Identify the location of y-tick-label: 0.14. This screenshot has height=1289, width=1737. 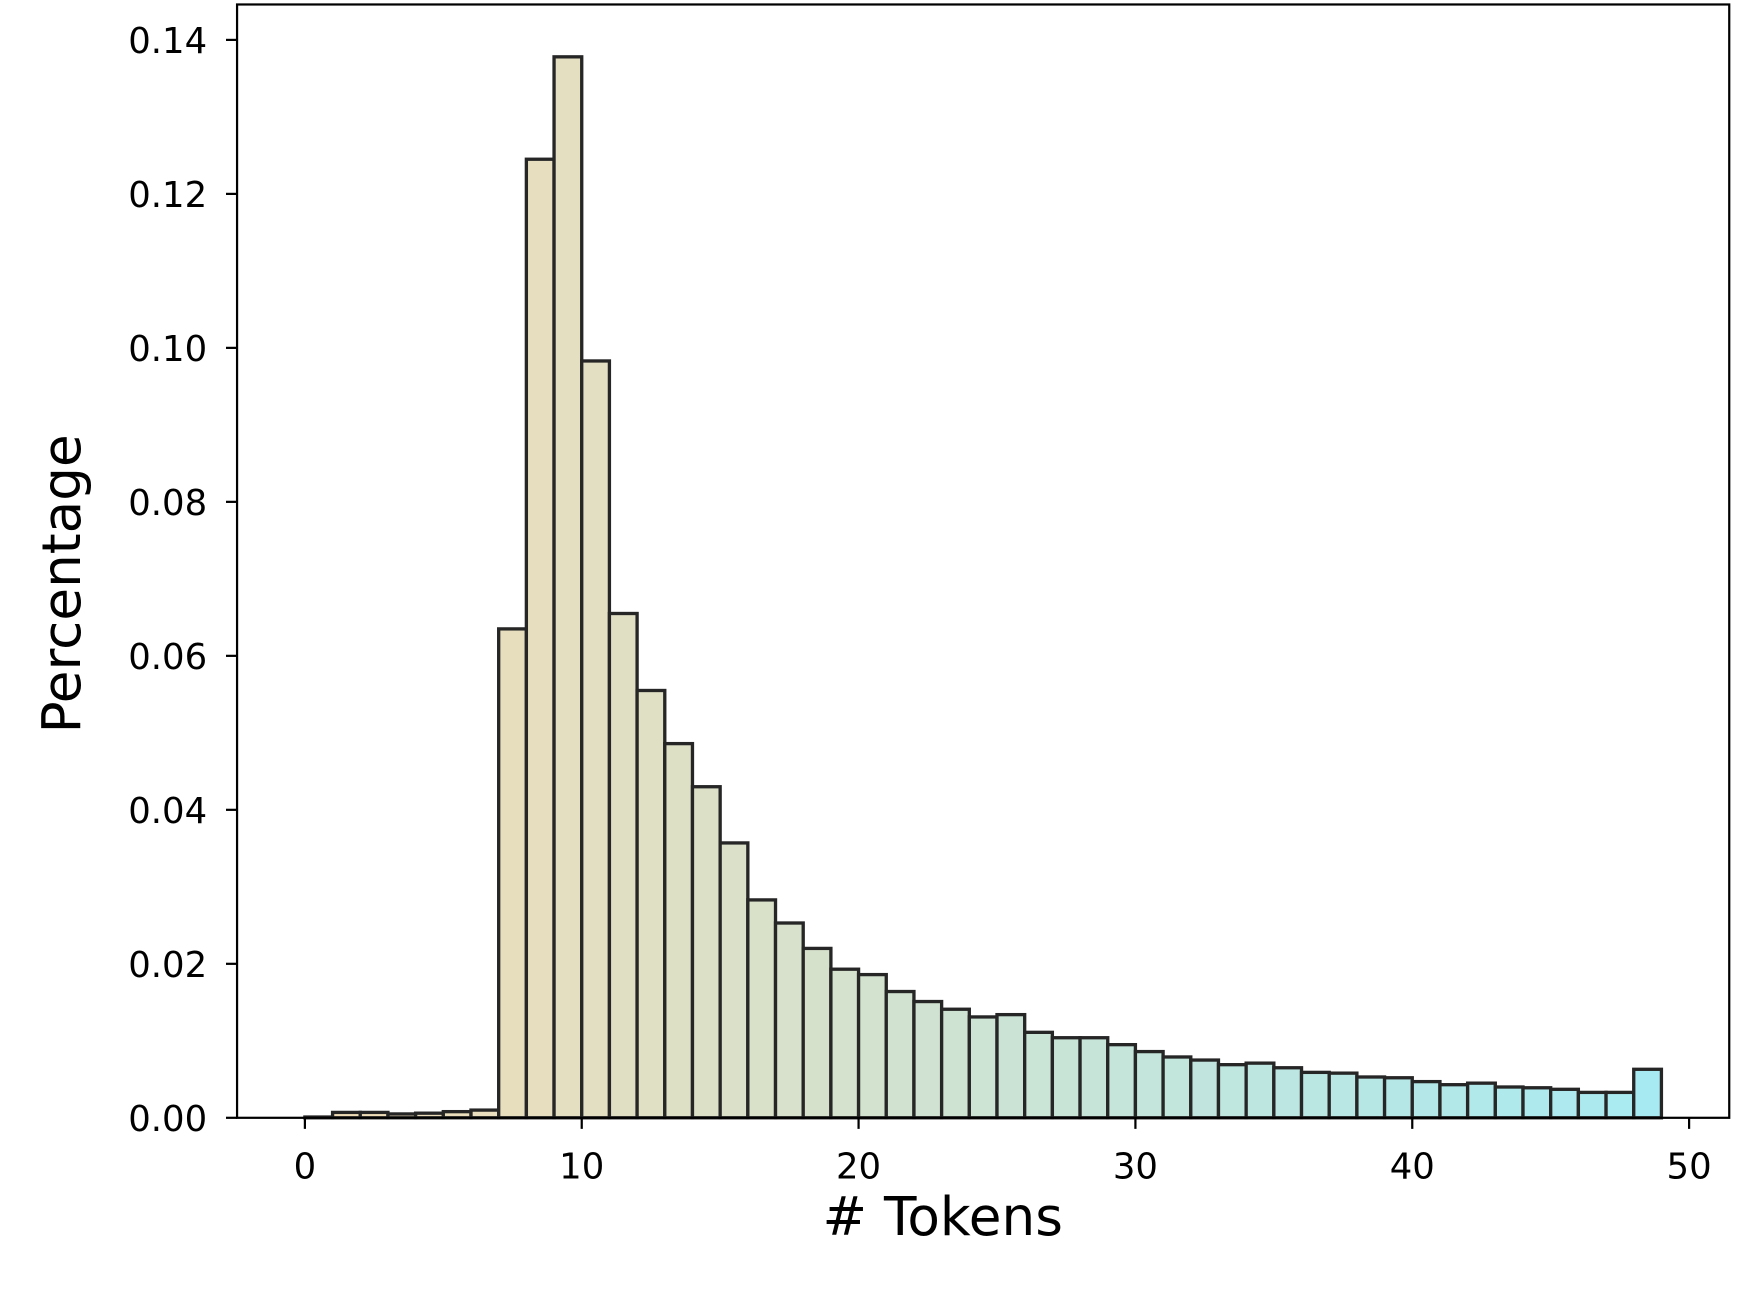
(167, 41).